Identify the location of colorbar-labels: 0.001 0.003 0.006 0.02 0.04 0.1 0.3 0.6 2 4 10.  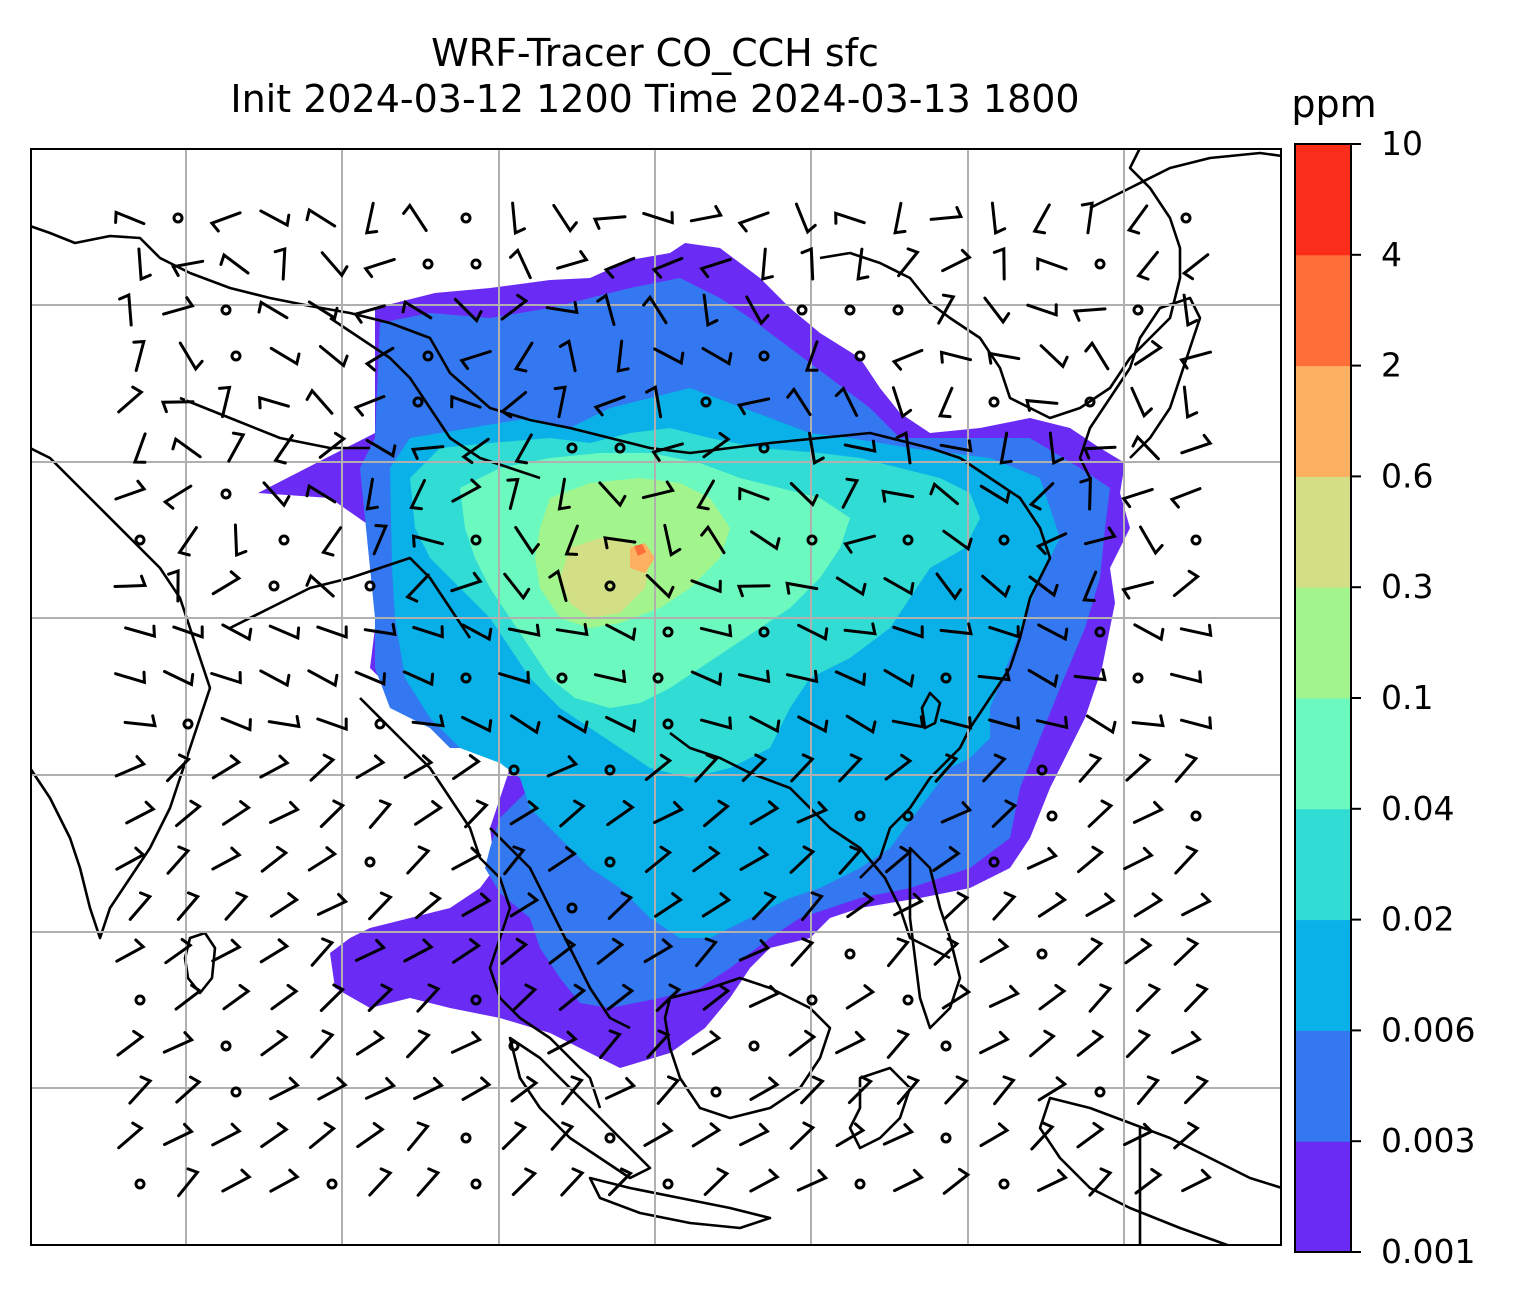
(1428, 697).